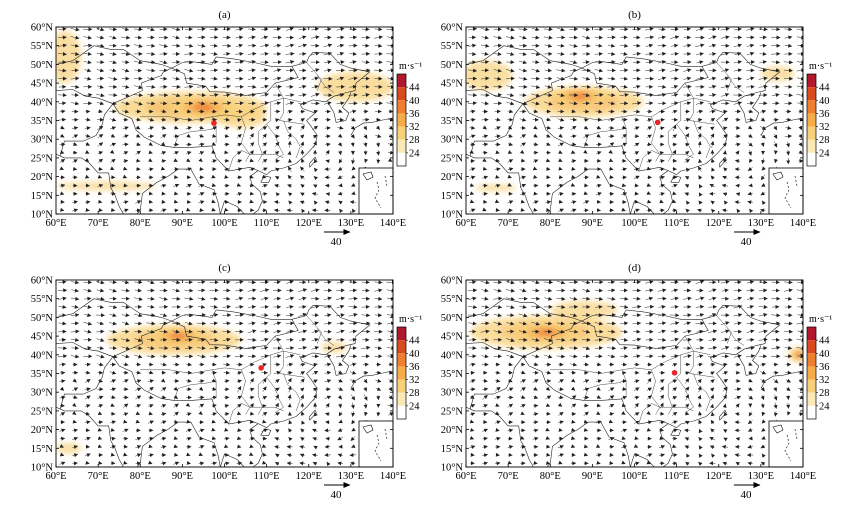 The image size is (857, 512). I want to click on y-tick-label: 20°N, so click(42, 177).